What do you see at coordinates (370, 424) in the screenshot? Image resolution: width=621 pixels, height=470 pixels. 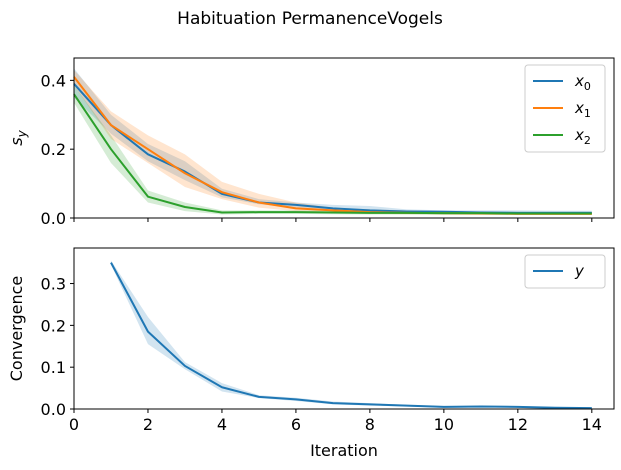 I see `x-tick-label: 8` at bounding box center [370, 424].